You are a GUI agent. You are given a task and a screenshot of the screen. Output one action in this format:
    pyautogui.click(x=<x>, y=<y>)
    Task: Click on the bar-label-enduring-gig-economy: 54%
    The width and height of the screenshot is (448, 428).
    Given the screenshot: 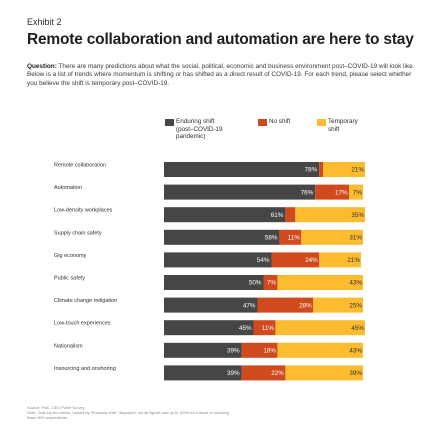 What is the action you would take?
    pyautogui.click(x=263, y=260)
    